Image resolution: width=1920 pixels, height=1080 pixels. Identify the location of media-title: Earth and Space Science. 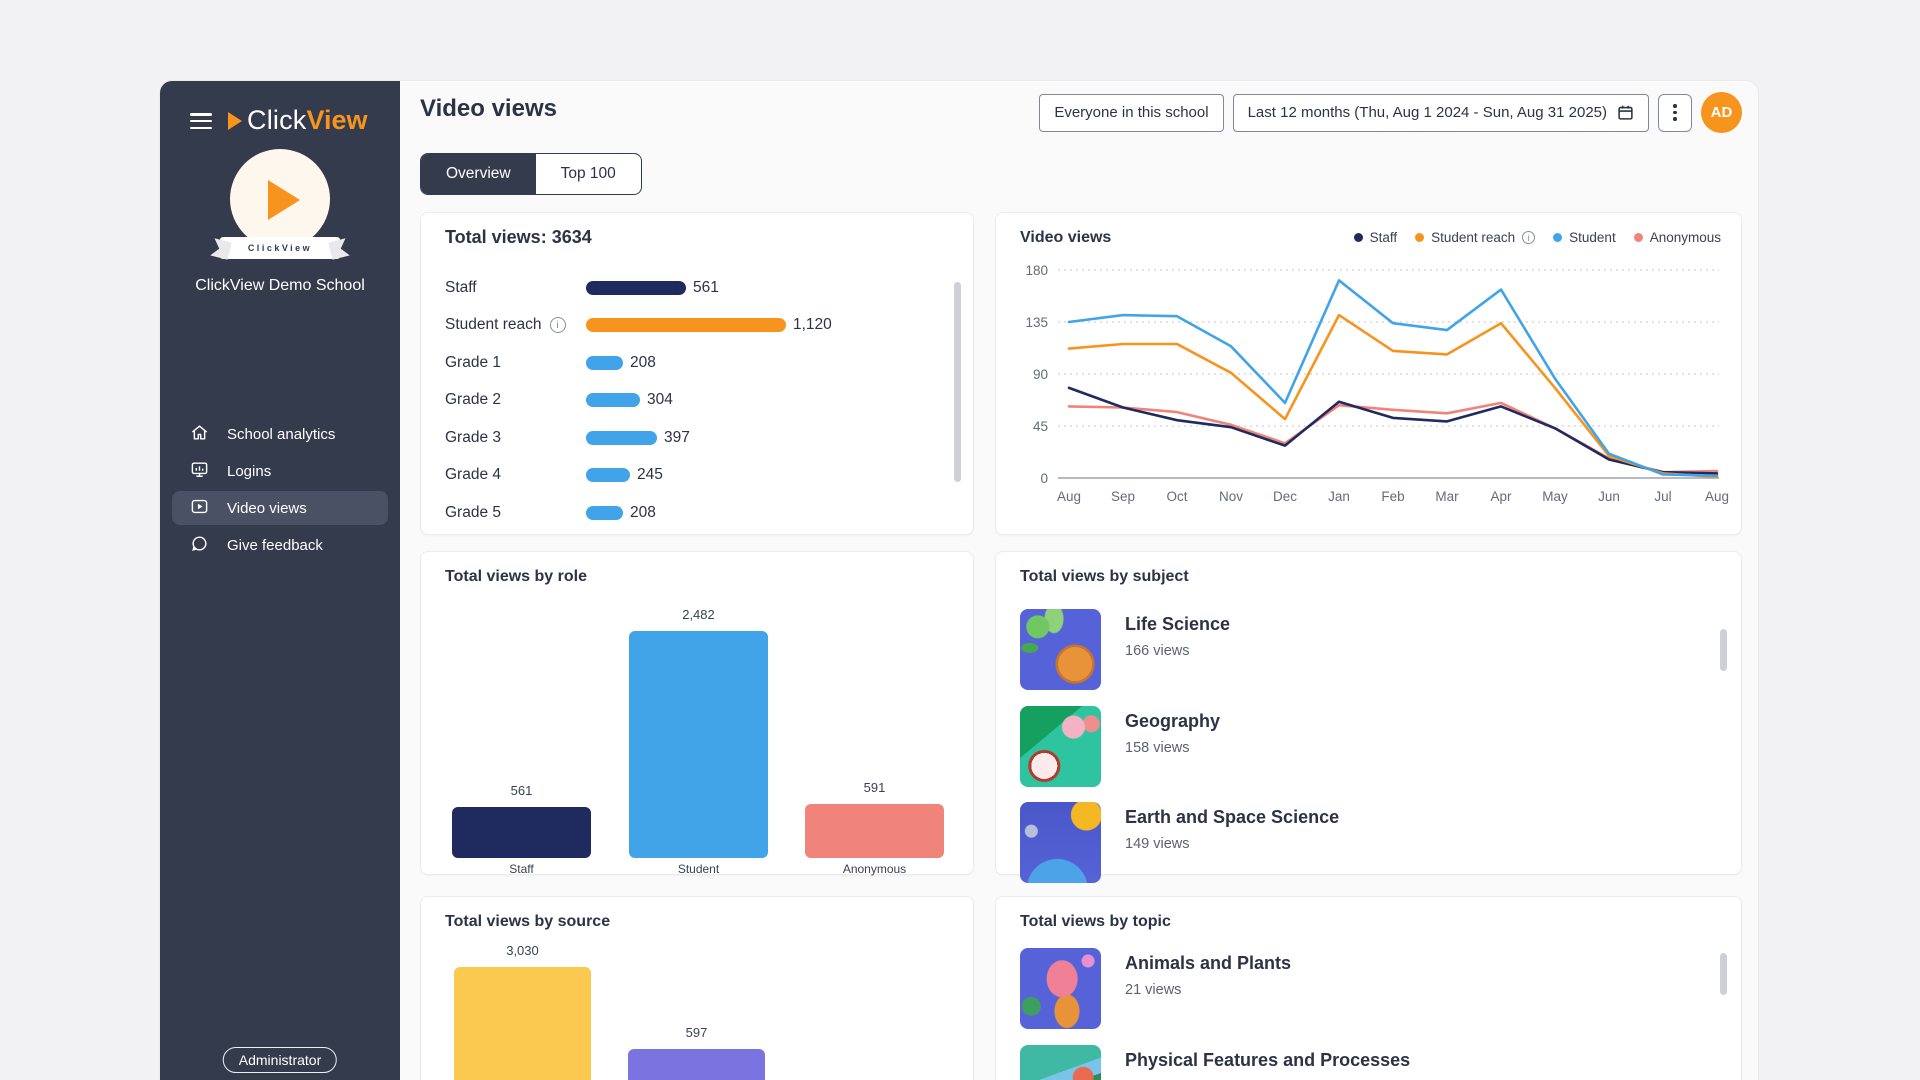
(1232, 817).